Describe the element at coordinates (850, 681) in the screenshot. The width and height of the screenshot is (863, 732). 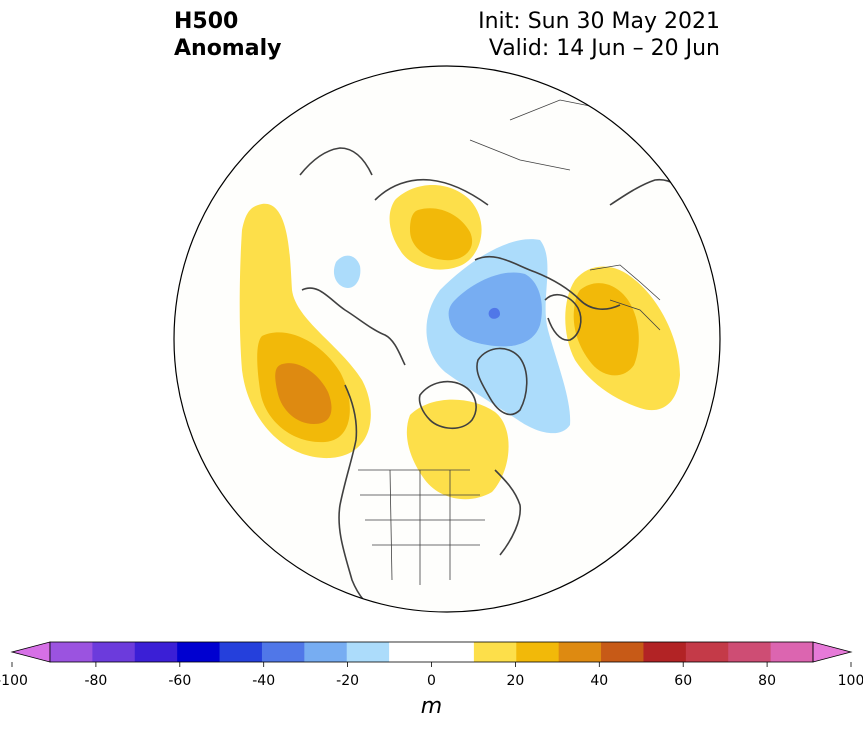
I see `colorbar-tick-label: 100` at that location.